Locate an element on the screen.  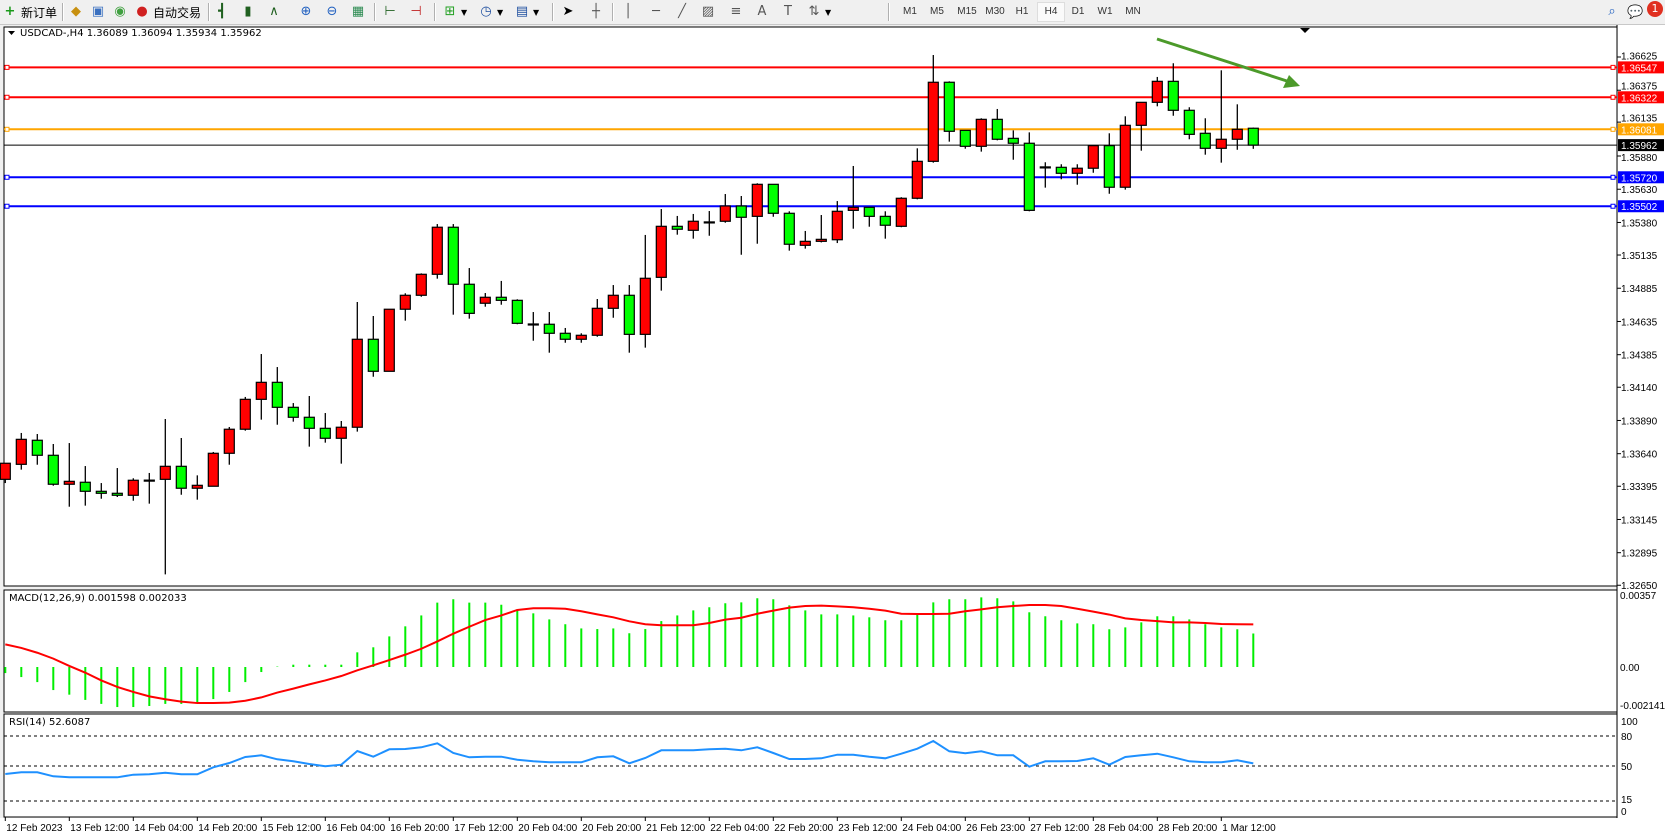
crosshair-button: ┼ is located at coordinates (597, 12).